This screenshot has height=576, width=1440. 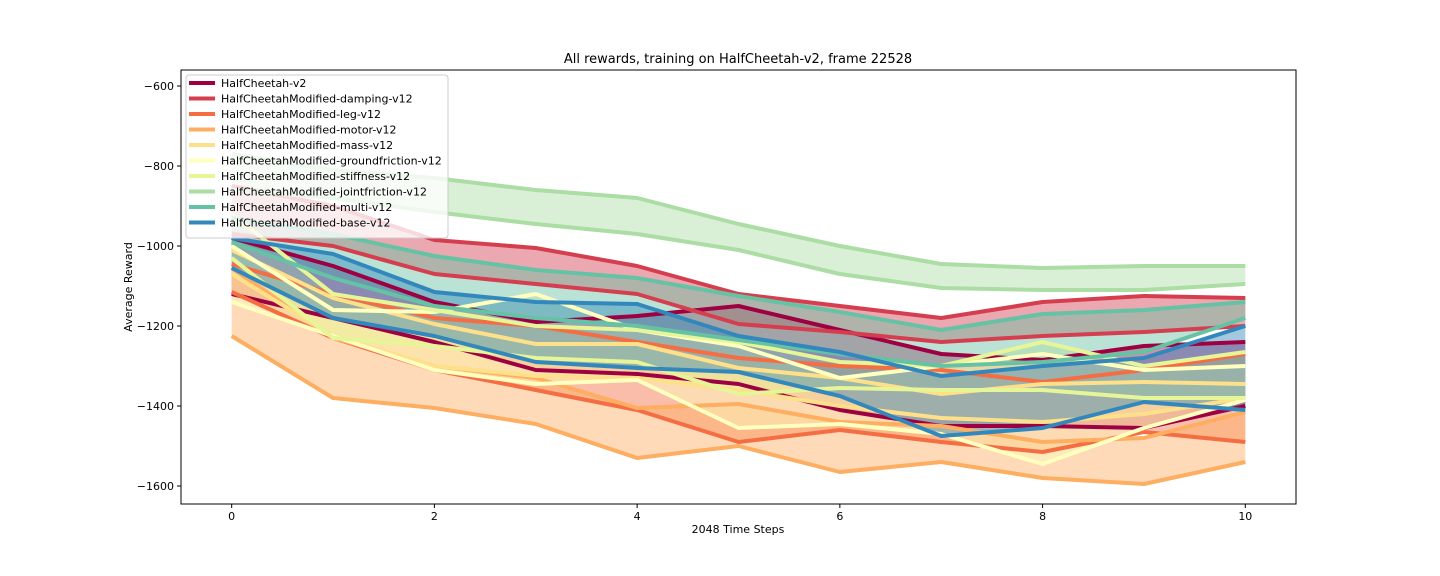 What do you see at coordinates (315, 176) in the screenshot?
I see `legend-label-6: HalfCheetahModified-stiffness-v12` at bounding box center [315, 176].